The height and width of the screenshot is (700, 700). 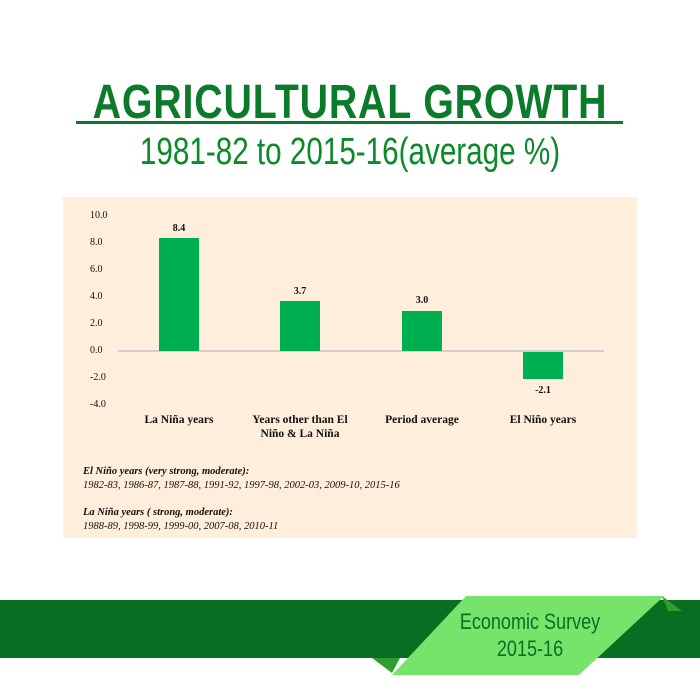 I want to click on footer-ribbon-icon, so click(x=527, y=635).